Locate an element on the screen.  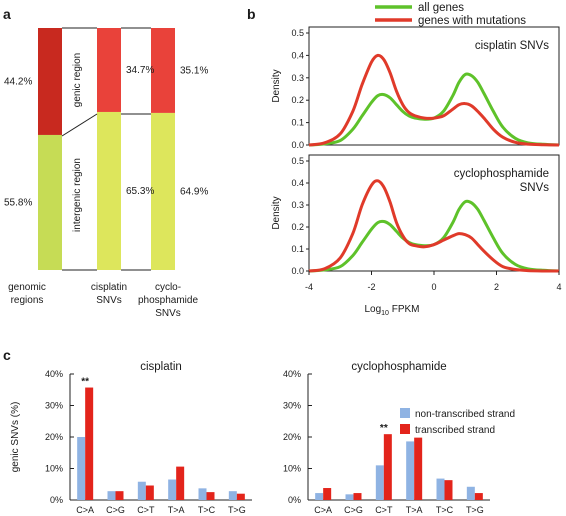
y-tick-label-c-0-2: 20% is located at coordinates (54, 437).